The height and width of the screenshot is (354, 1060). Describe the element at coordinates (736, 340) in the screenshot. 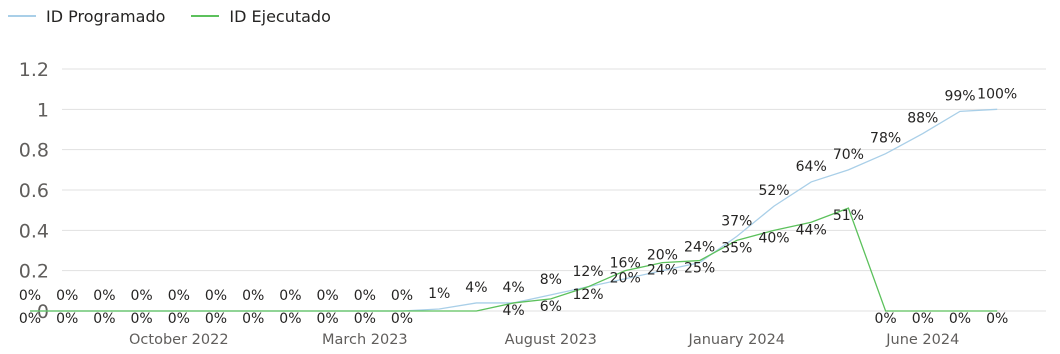

I see `x-tick-label: January 2024` at that location.